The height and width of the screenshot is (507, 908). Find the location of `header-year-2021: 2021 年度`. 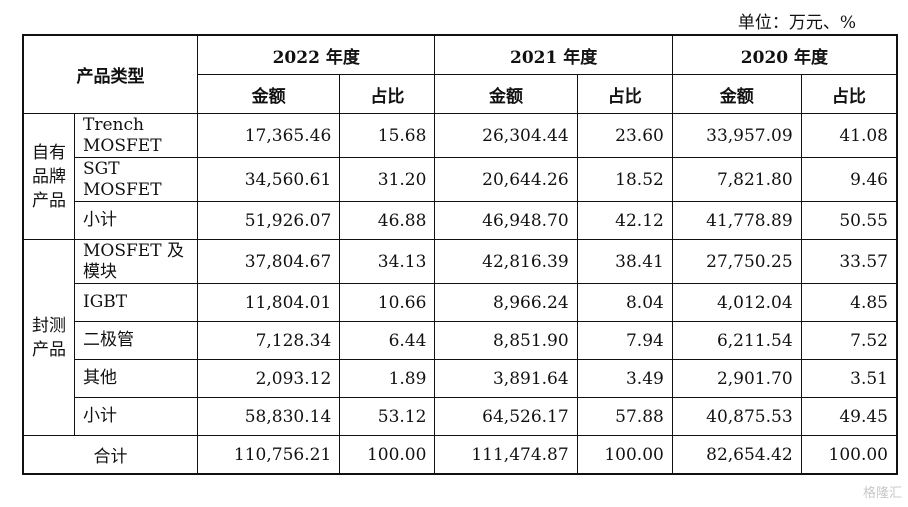

header-year-2021: 2021 年度 is located at coordinates (553, 54).